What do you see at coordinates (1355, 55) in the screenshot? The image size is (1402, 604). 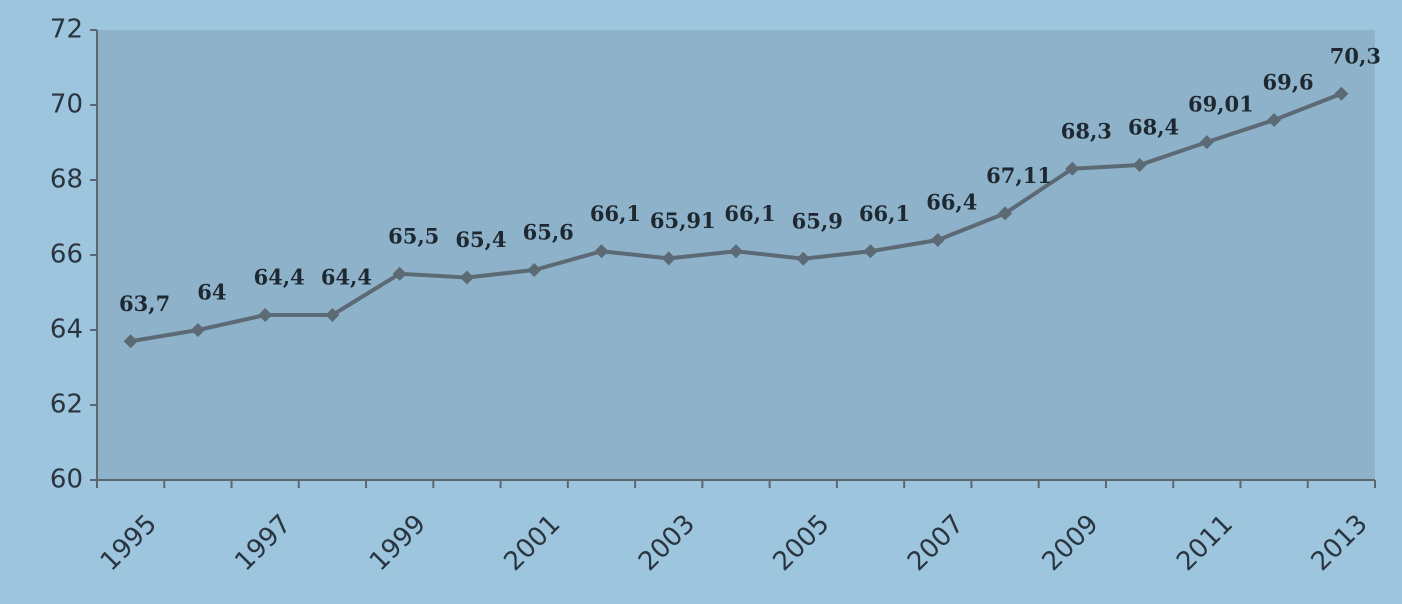 I see `data-label: 70,3` at bounding box center [1355, 55].